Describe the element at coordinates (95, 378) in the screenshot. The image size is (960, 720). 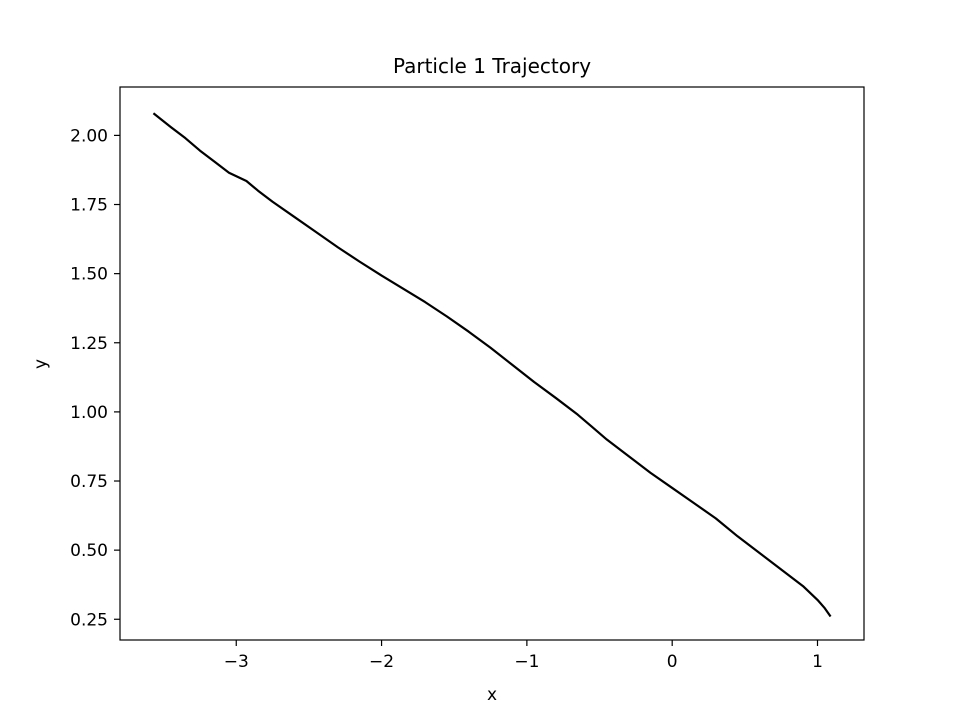
I see `y-axis-ticks: 0.25 0.50 0.75 1.00 1.25 1.50 1.75 2.00` at that location.